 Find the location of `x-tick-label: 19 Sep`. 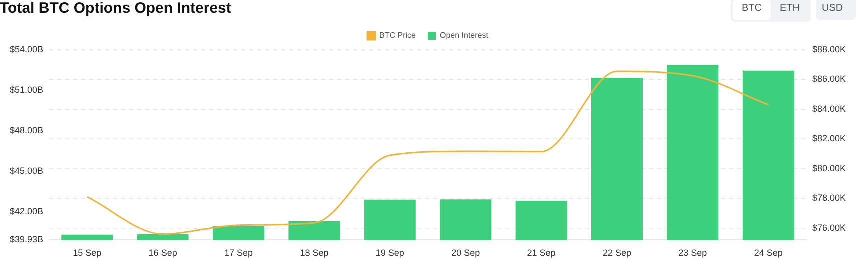

x-tick-label: 19 Sep is located at coordinates (390, 253).